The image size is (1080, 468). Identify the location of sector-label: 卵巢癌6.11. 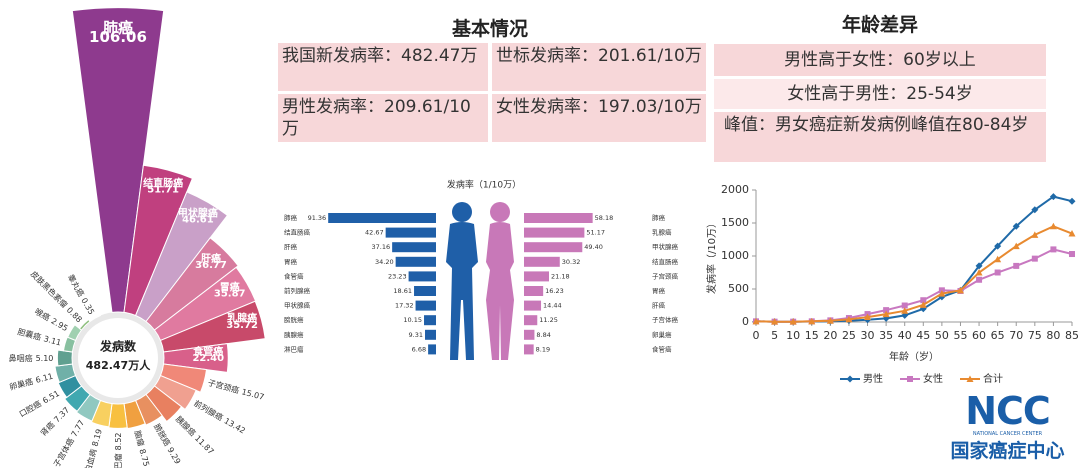
(31, 380).